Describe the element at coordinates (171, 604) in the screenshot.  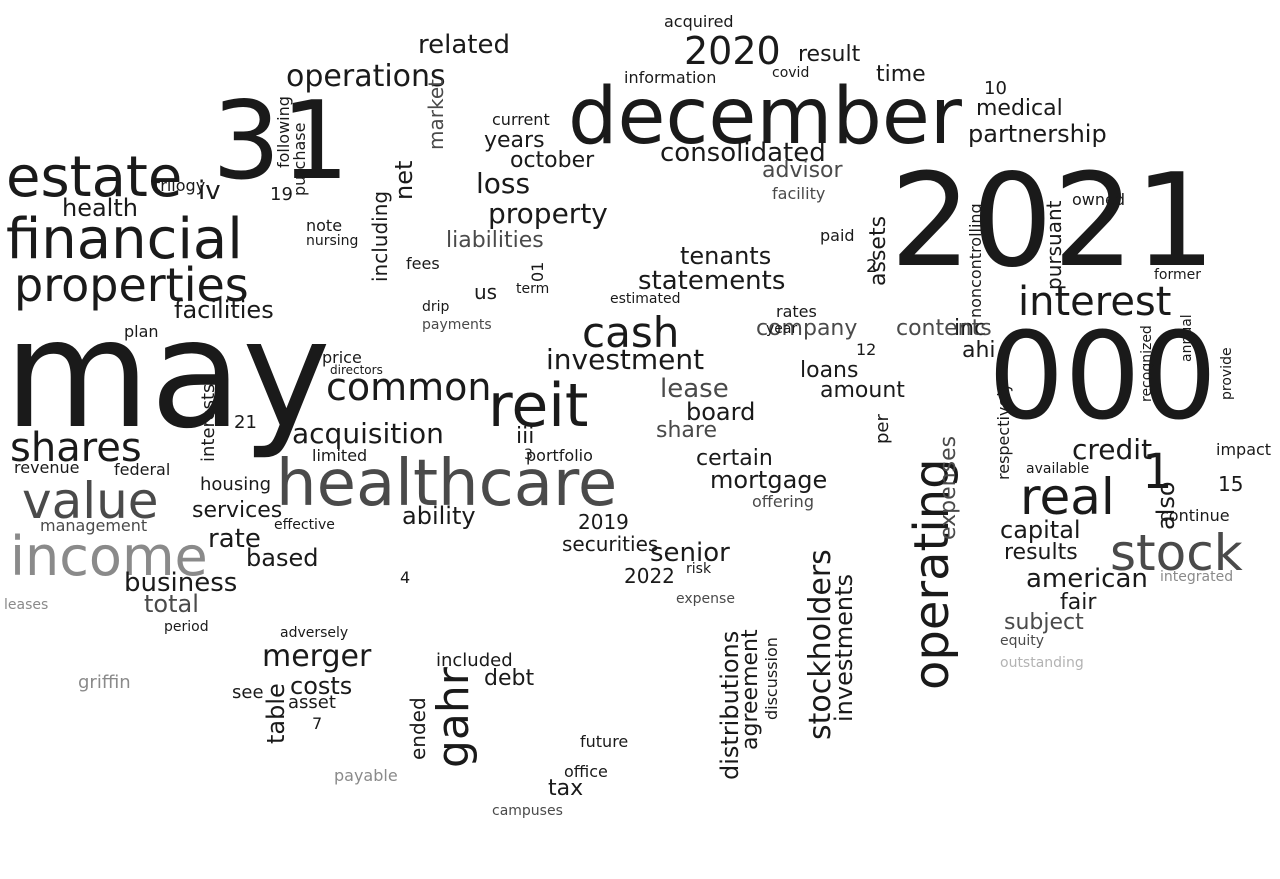
I see `word: total` at that location.